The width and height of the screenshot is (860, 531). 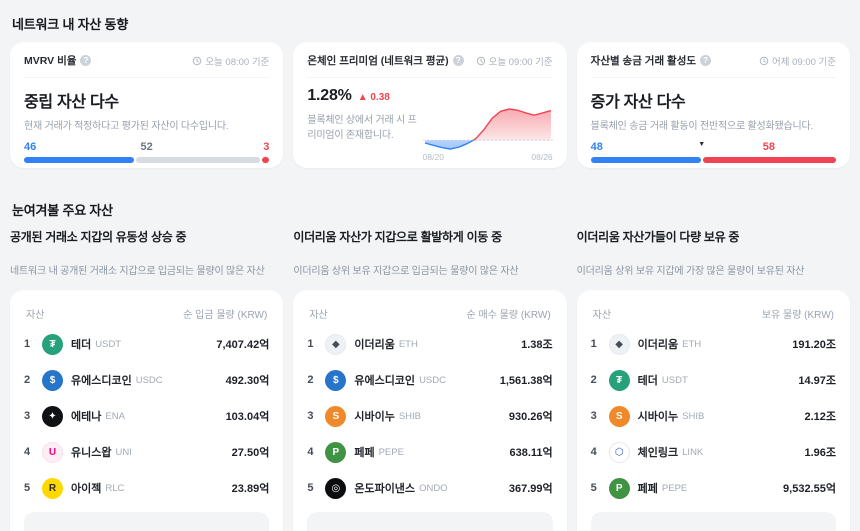 What do you see at coordinates (430, 488) in the screenshot?
I see `table-row: 5 ◎ 온도파이낸스 ONDO 367.99억` at bounding box center [430, 488].